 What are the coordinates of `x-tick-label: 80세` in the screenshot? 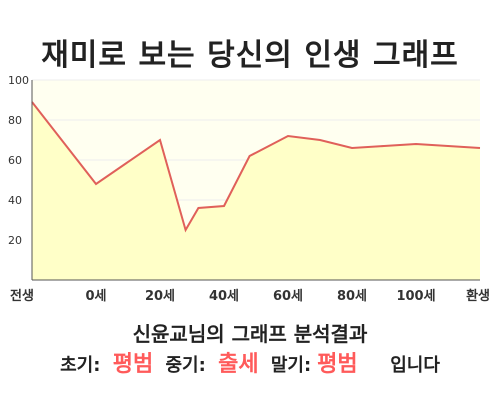 It's located at (352, 296).